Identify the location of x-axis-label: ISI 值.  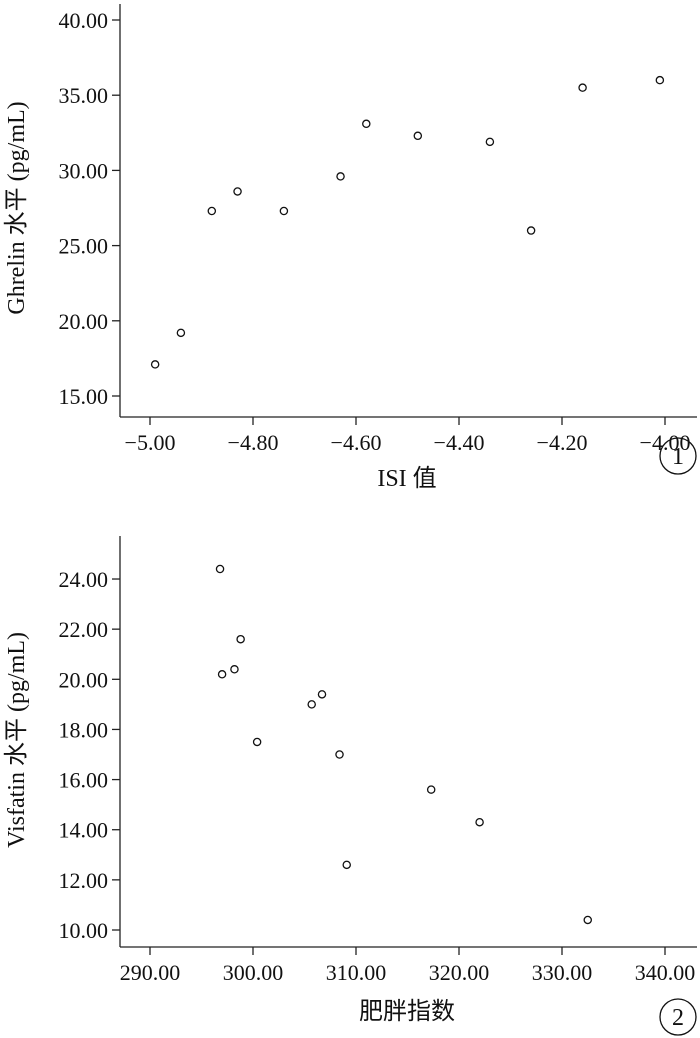
(406, 478).